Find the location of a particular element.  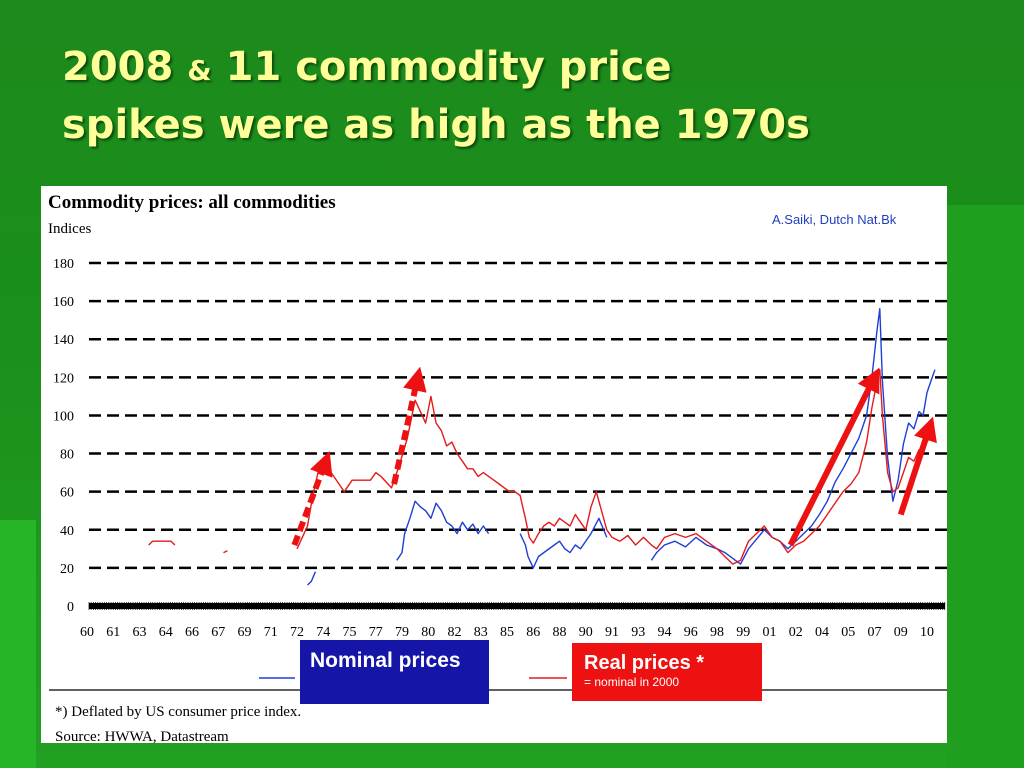

title-year: 2008 is located at coordinates (118, 67).